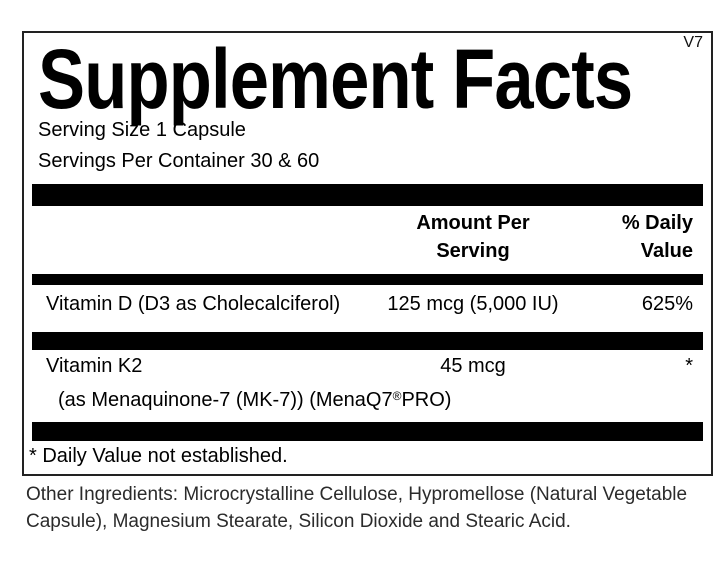 The width and height of the screenshot is (728, 566). Describe the element at coordinates (473, 237) in the screenshot. I see `column-header-amount: Amount Per Serving` at that location.